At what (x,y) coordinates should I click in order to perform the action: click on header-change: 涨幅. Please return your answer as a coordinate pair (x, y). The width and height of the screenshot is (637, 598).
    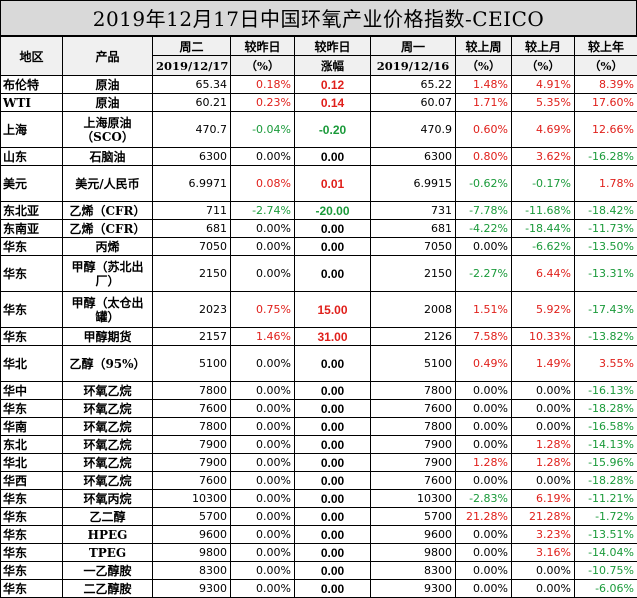
    Looking at the image, I should click on (333, 66).